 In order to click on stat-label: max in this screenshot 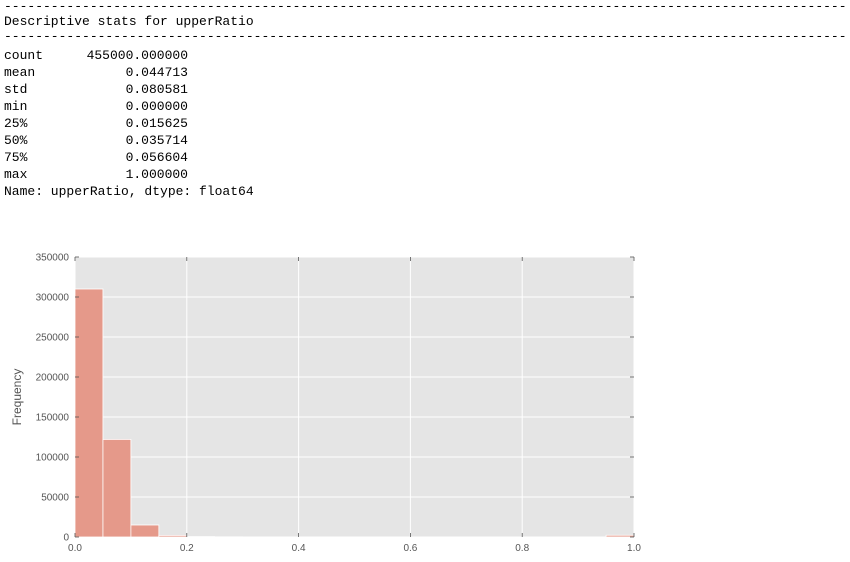, I will do `click(16, 174)`.